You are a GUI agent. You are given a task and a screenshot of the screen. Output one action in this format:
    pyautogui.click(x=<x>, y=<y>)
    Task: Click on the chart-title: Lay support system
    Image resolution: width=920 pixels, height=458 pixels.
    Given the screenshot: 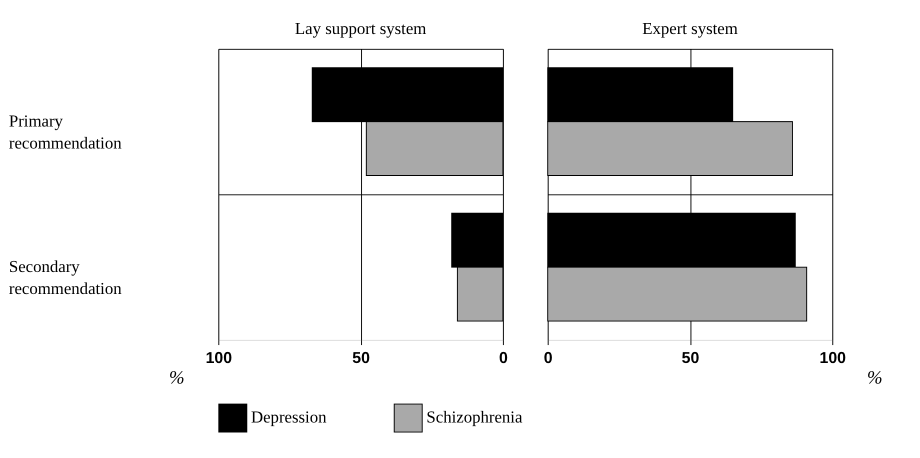 What is the action you would take?
    pyautogui.click(x=360, y=28)
    